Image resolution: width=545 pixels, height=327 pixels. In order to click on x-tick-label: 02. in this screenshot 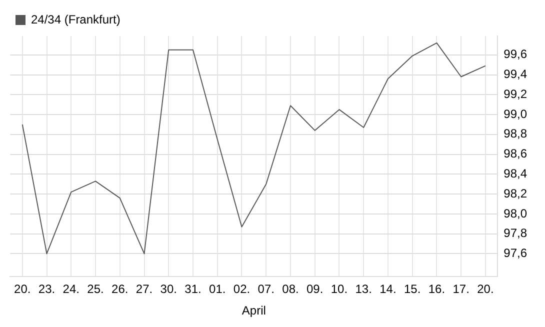, I will do `click(241, 289)`.